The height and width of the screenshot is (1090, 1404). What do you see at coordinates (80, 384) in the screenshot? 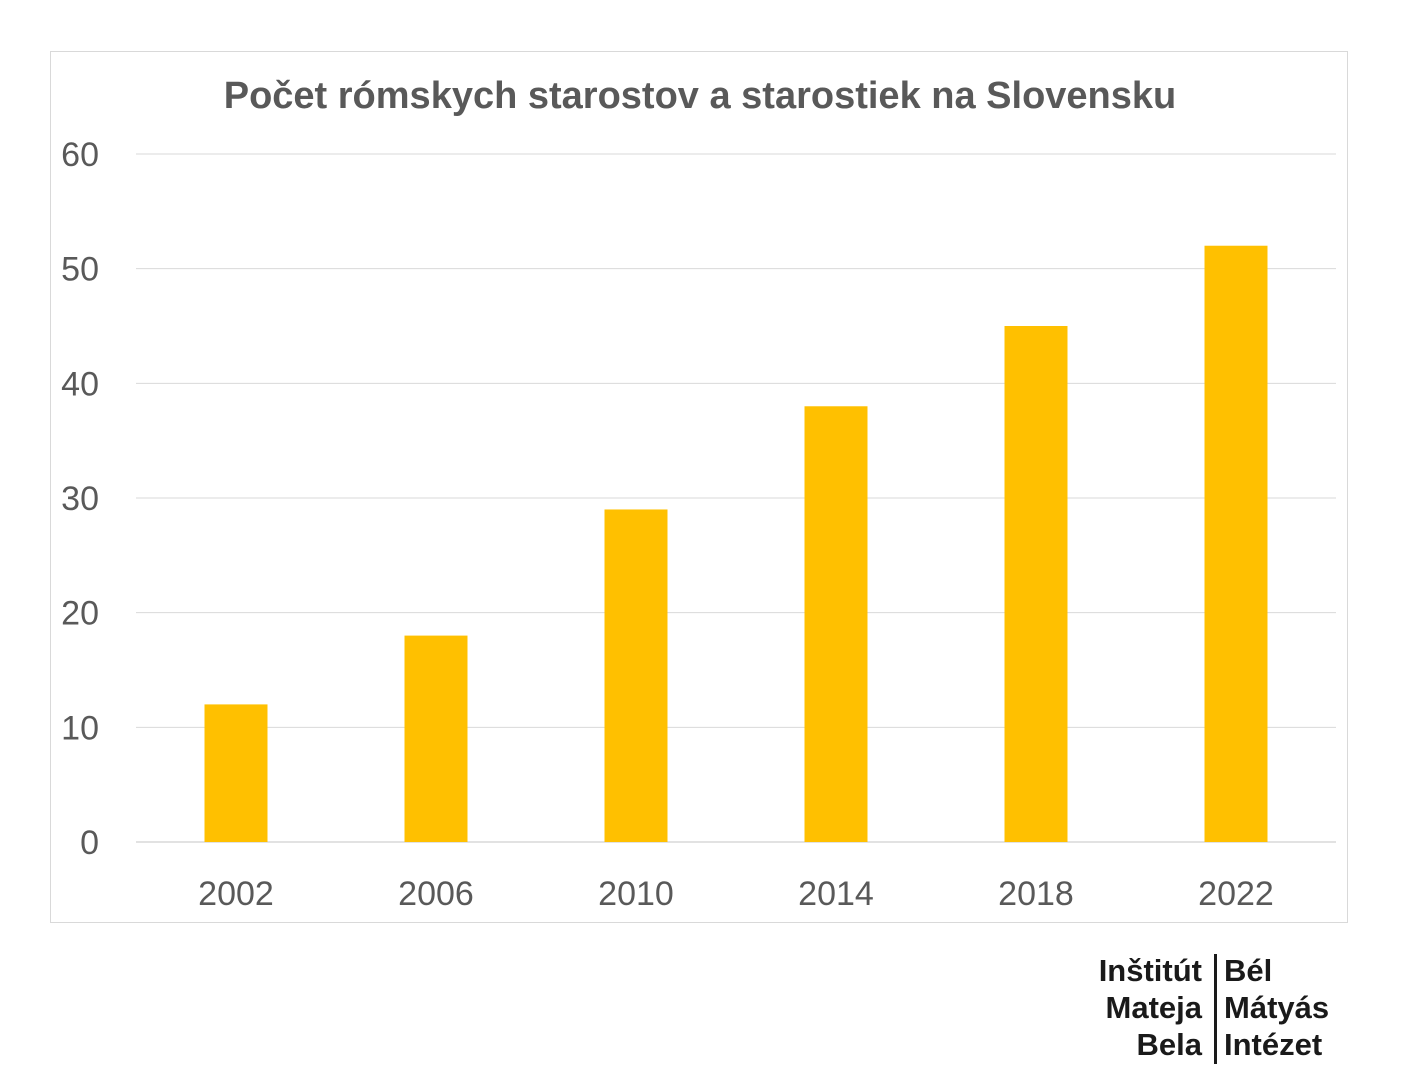
I see `y-tick-label: 40` at bounding box center [80, 384].